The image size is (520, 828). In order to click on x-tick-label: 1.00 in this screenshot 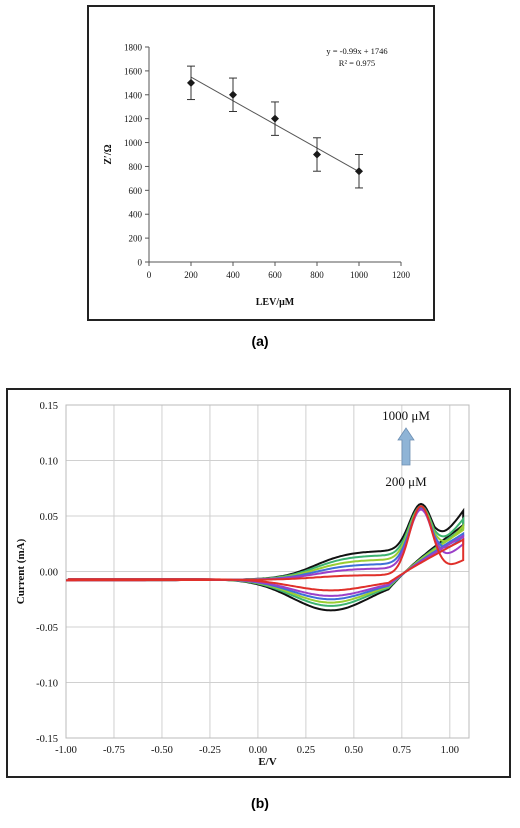, I will do `click(450, 750)`.